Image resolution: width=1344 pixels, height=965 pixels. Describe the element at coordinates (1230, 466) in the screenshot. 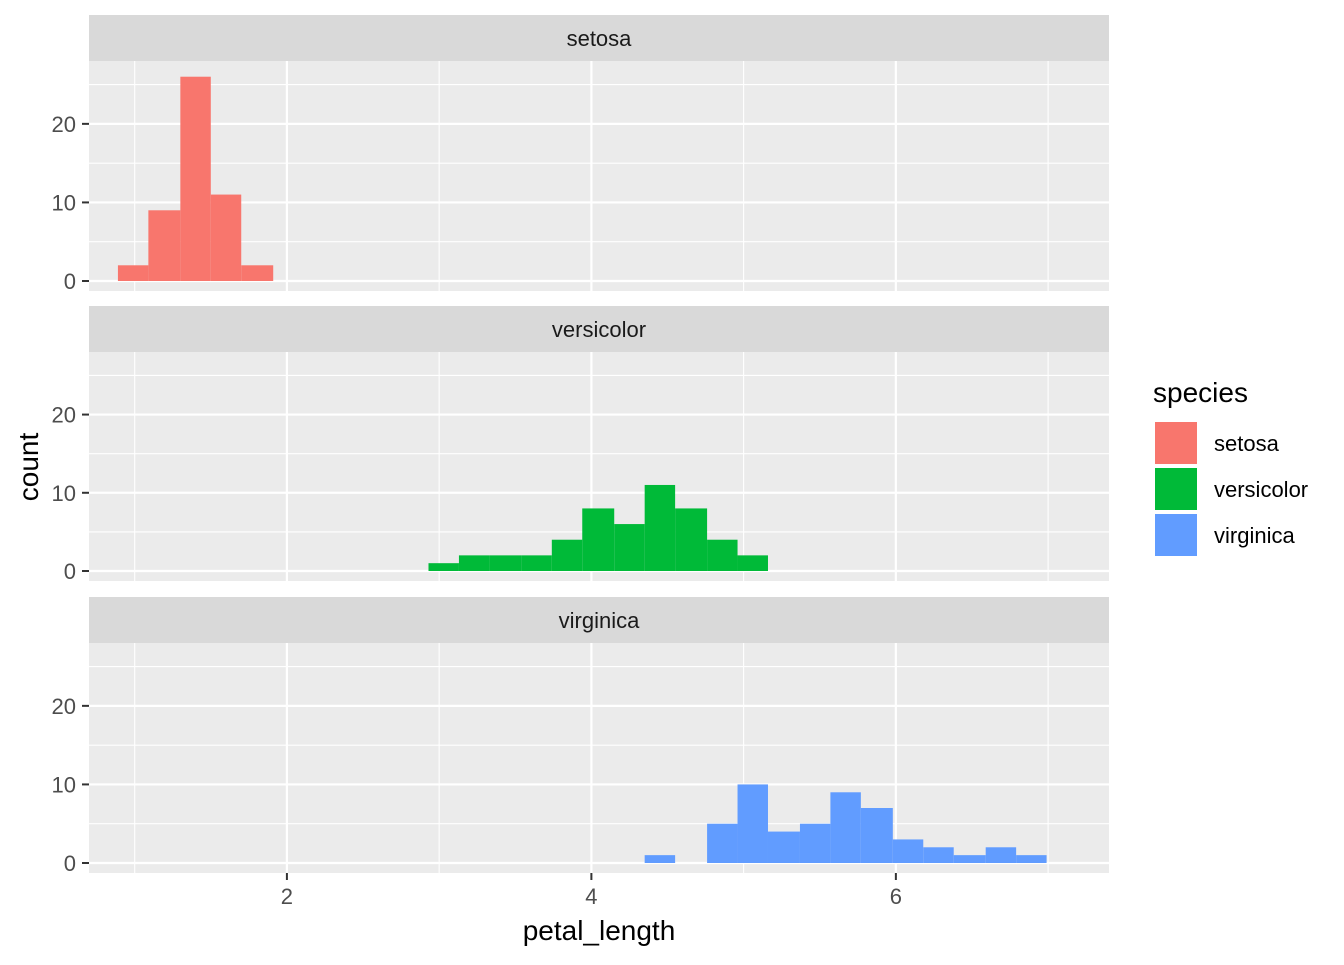

I see `legend: species setosa versicolor virginica` at that location.